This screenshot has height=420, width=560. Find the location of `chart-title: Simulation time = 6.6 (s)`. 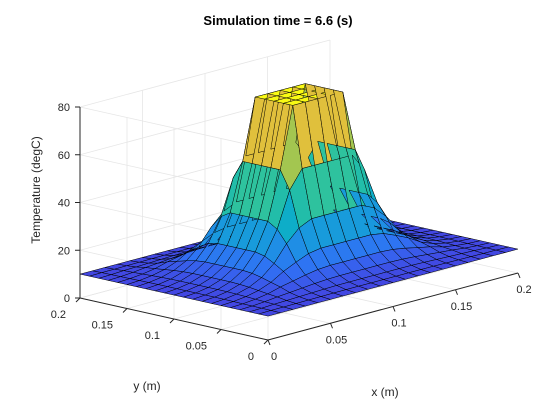

chart-title: Simulation time = 6.6 (s) is located at coordinates (277, 20).